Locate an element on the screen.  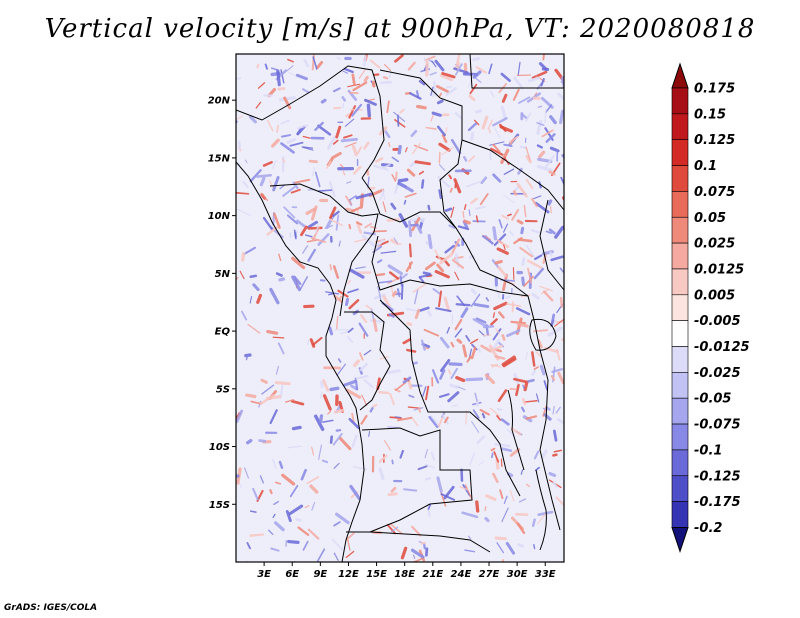
colorbar-label: 0.175 is located at coordinates (714, 89).